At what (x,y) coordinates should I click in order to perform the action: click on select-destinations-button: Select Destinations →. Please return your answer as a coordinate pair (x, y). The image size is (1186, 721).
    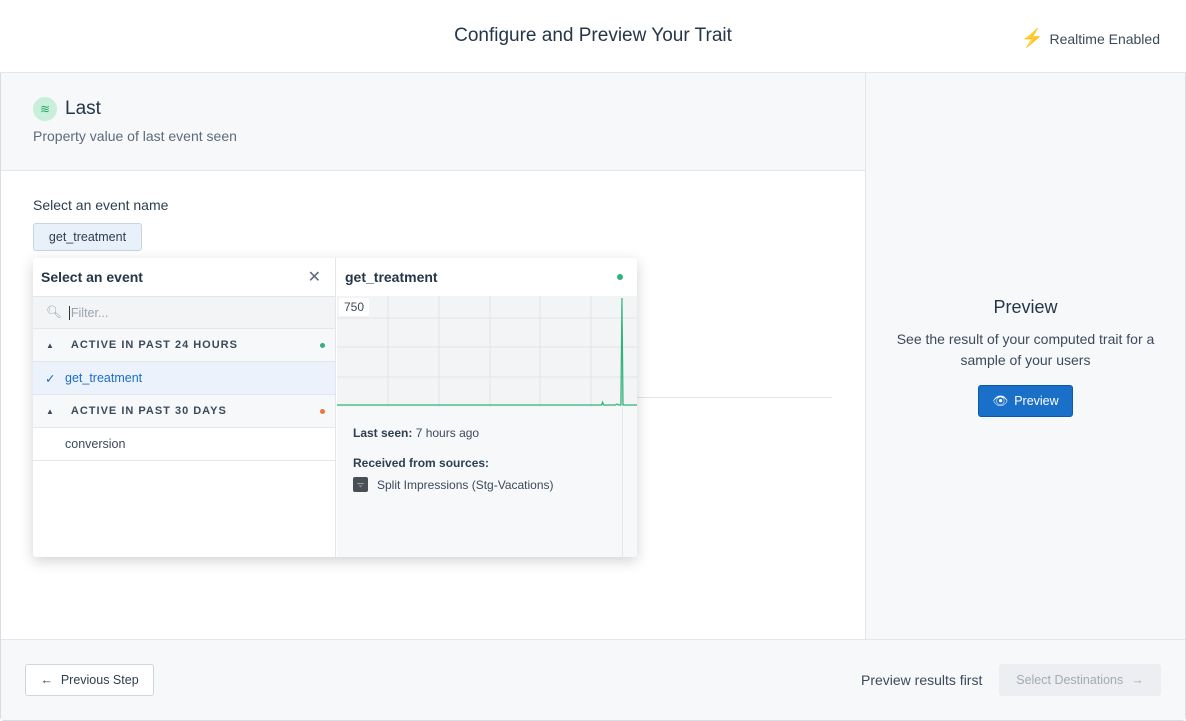
    Looking at the image, I should click on (1080, 680).